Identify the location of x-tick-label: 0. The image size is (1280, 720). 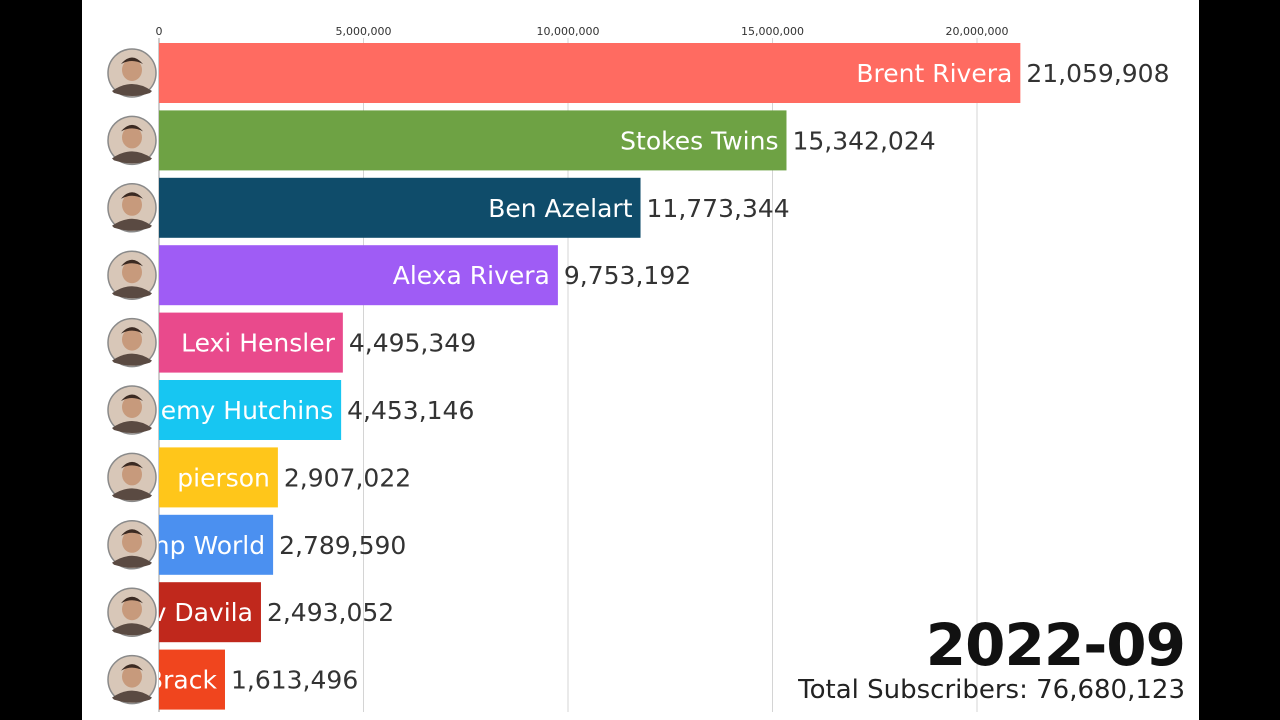
(159, 31).